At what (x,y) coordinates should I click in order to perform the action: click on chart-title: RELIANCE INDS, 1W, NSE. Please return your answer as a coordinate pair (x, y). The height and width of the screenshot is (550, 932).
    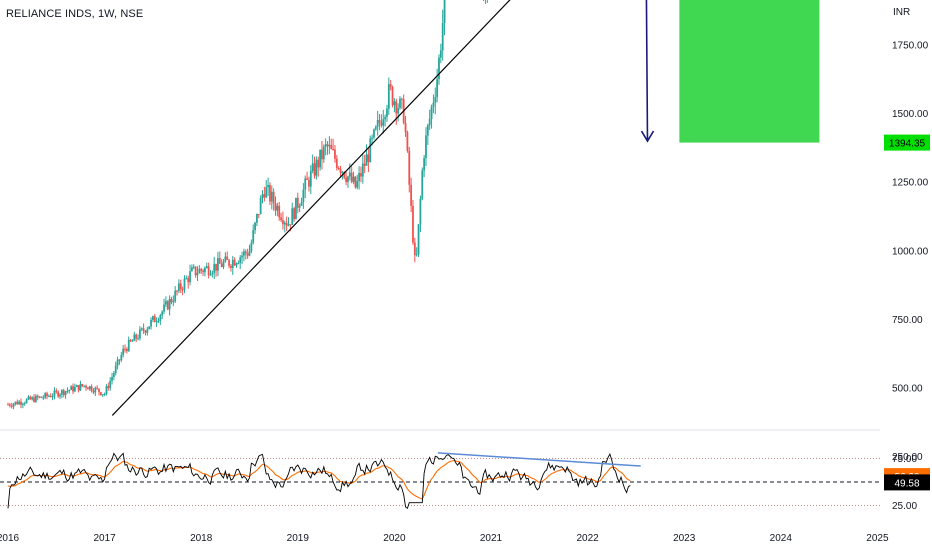
    Looking at the image, I should click on (75, 14).